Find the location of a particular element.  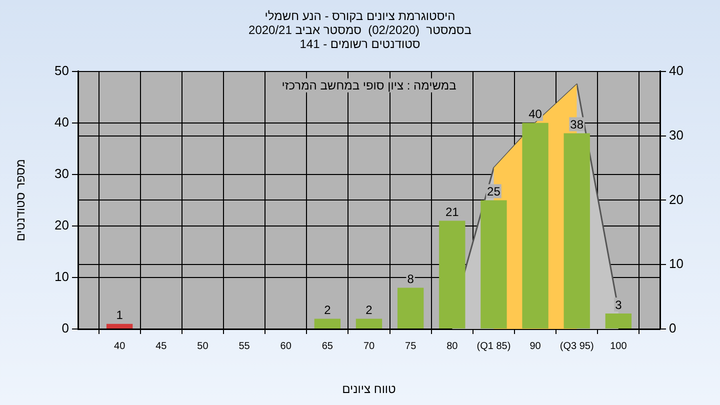

x-tick-label: (Q3 95) is located at coordinates (577, 346).